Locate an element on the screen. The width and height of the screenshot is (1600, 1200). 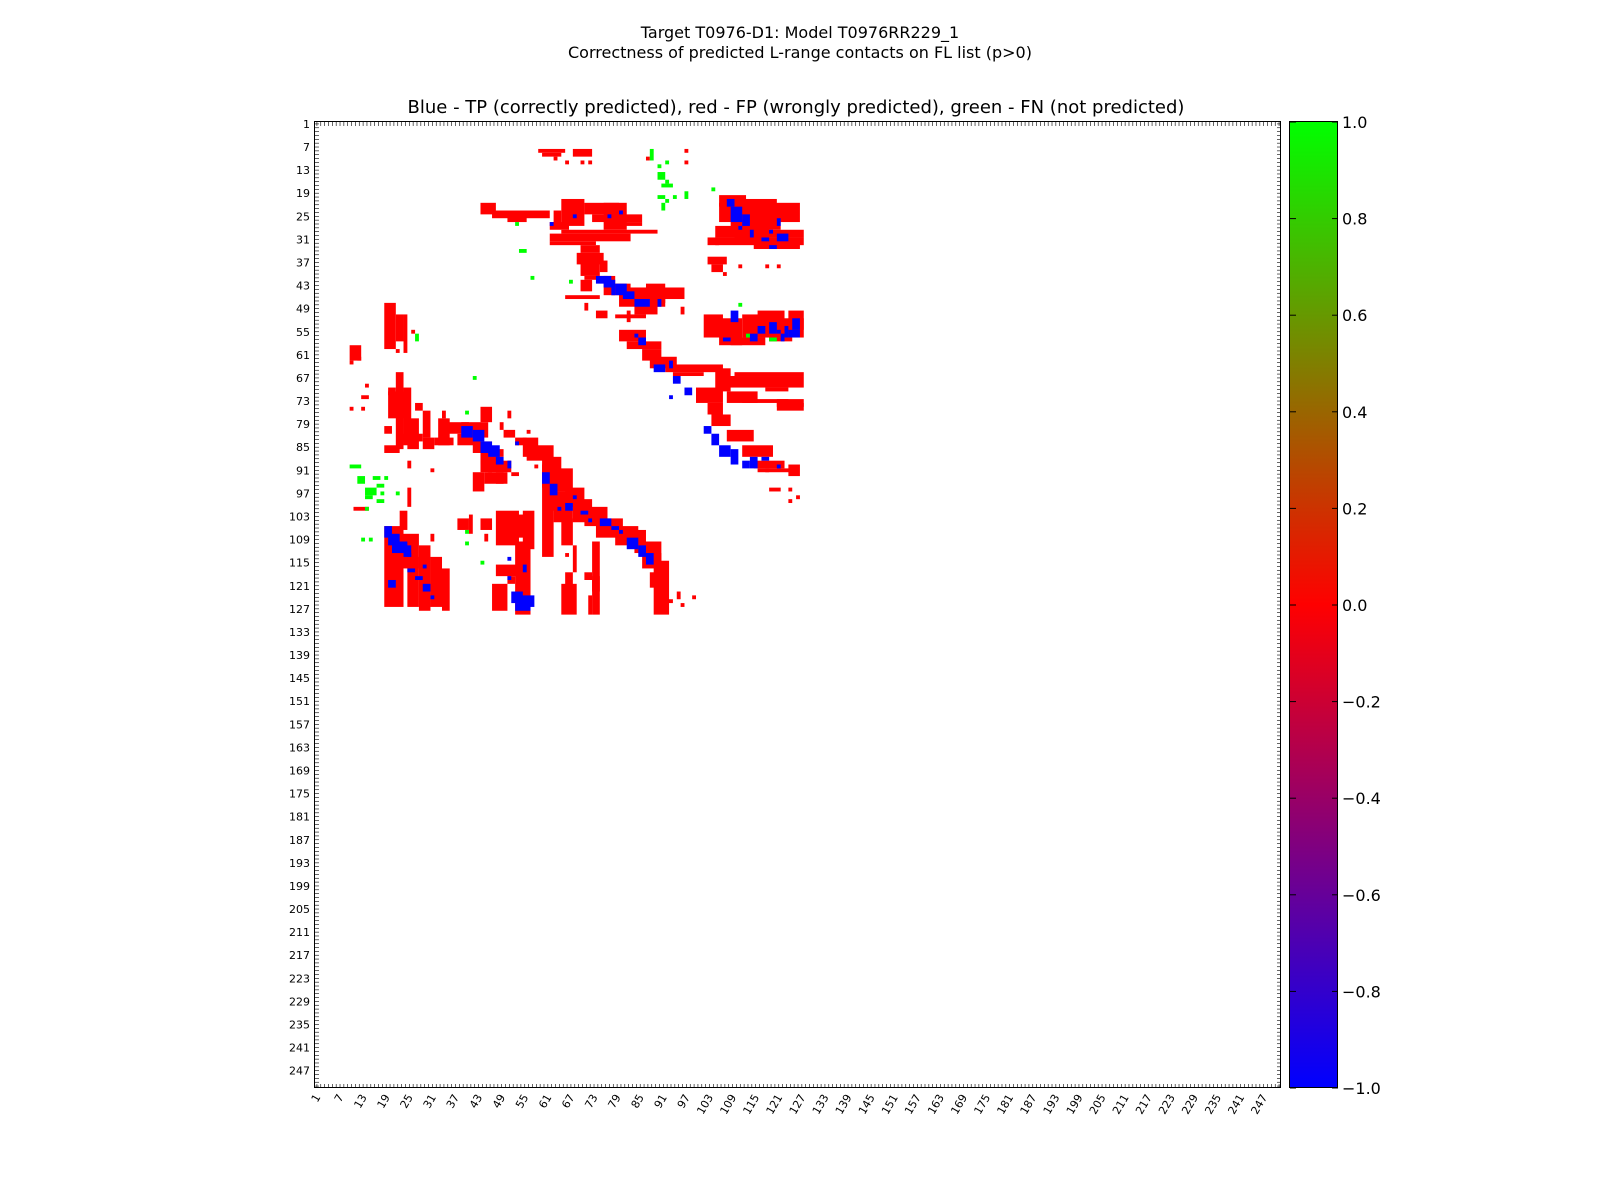
y-tick-label: 205 is located at coordinates (299, 909).